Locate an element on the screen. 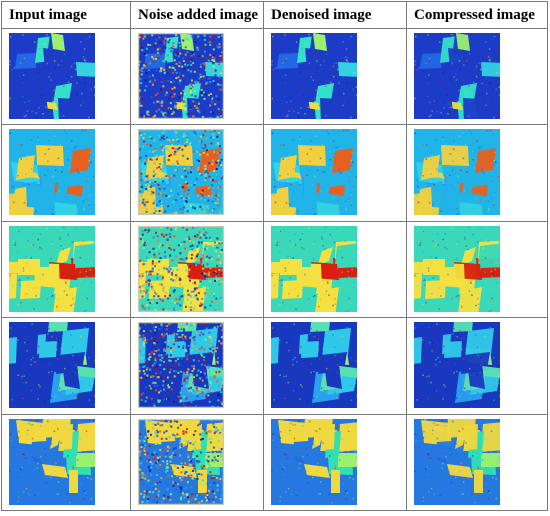  header-denoised-image: Denoised image is located at coordinates (335, 15).